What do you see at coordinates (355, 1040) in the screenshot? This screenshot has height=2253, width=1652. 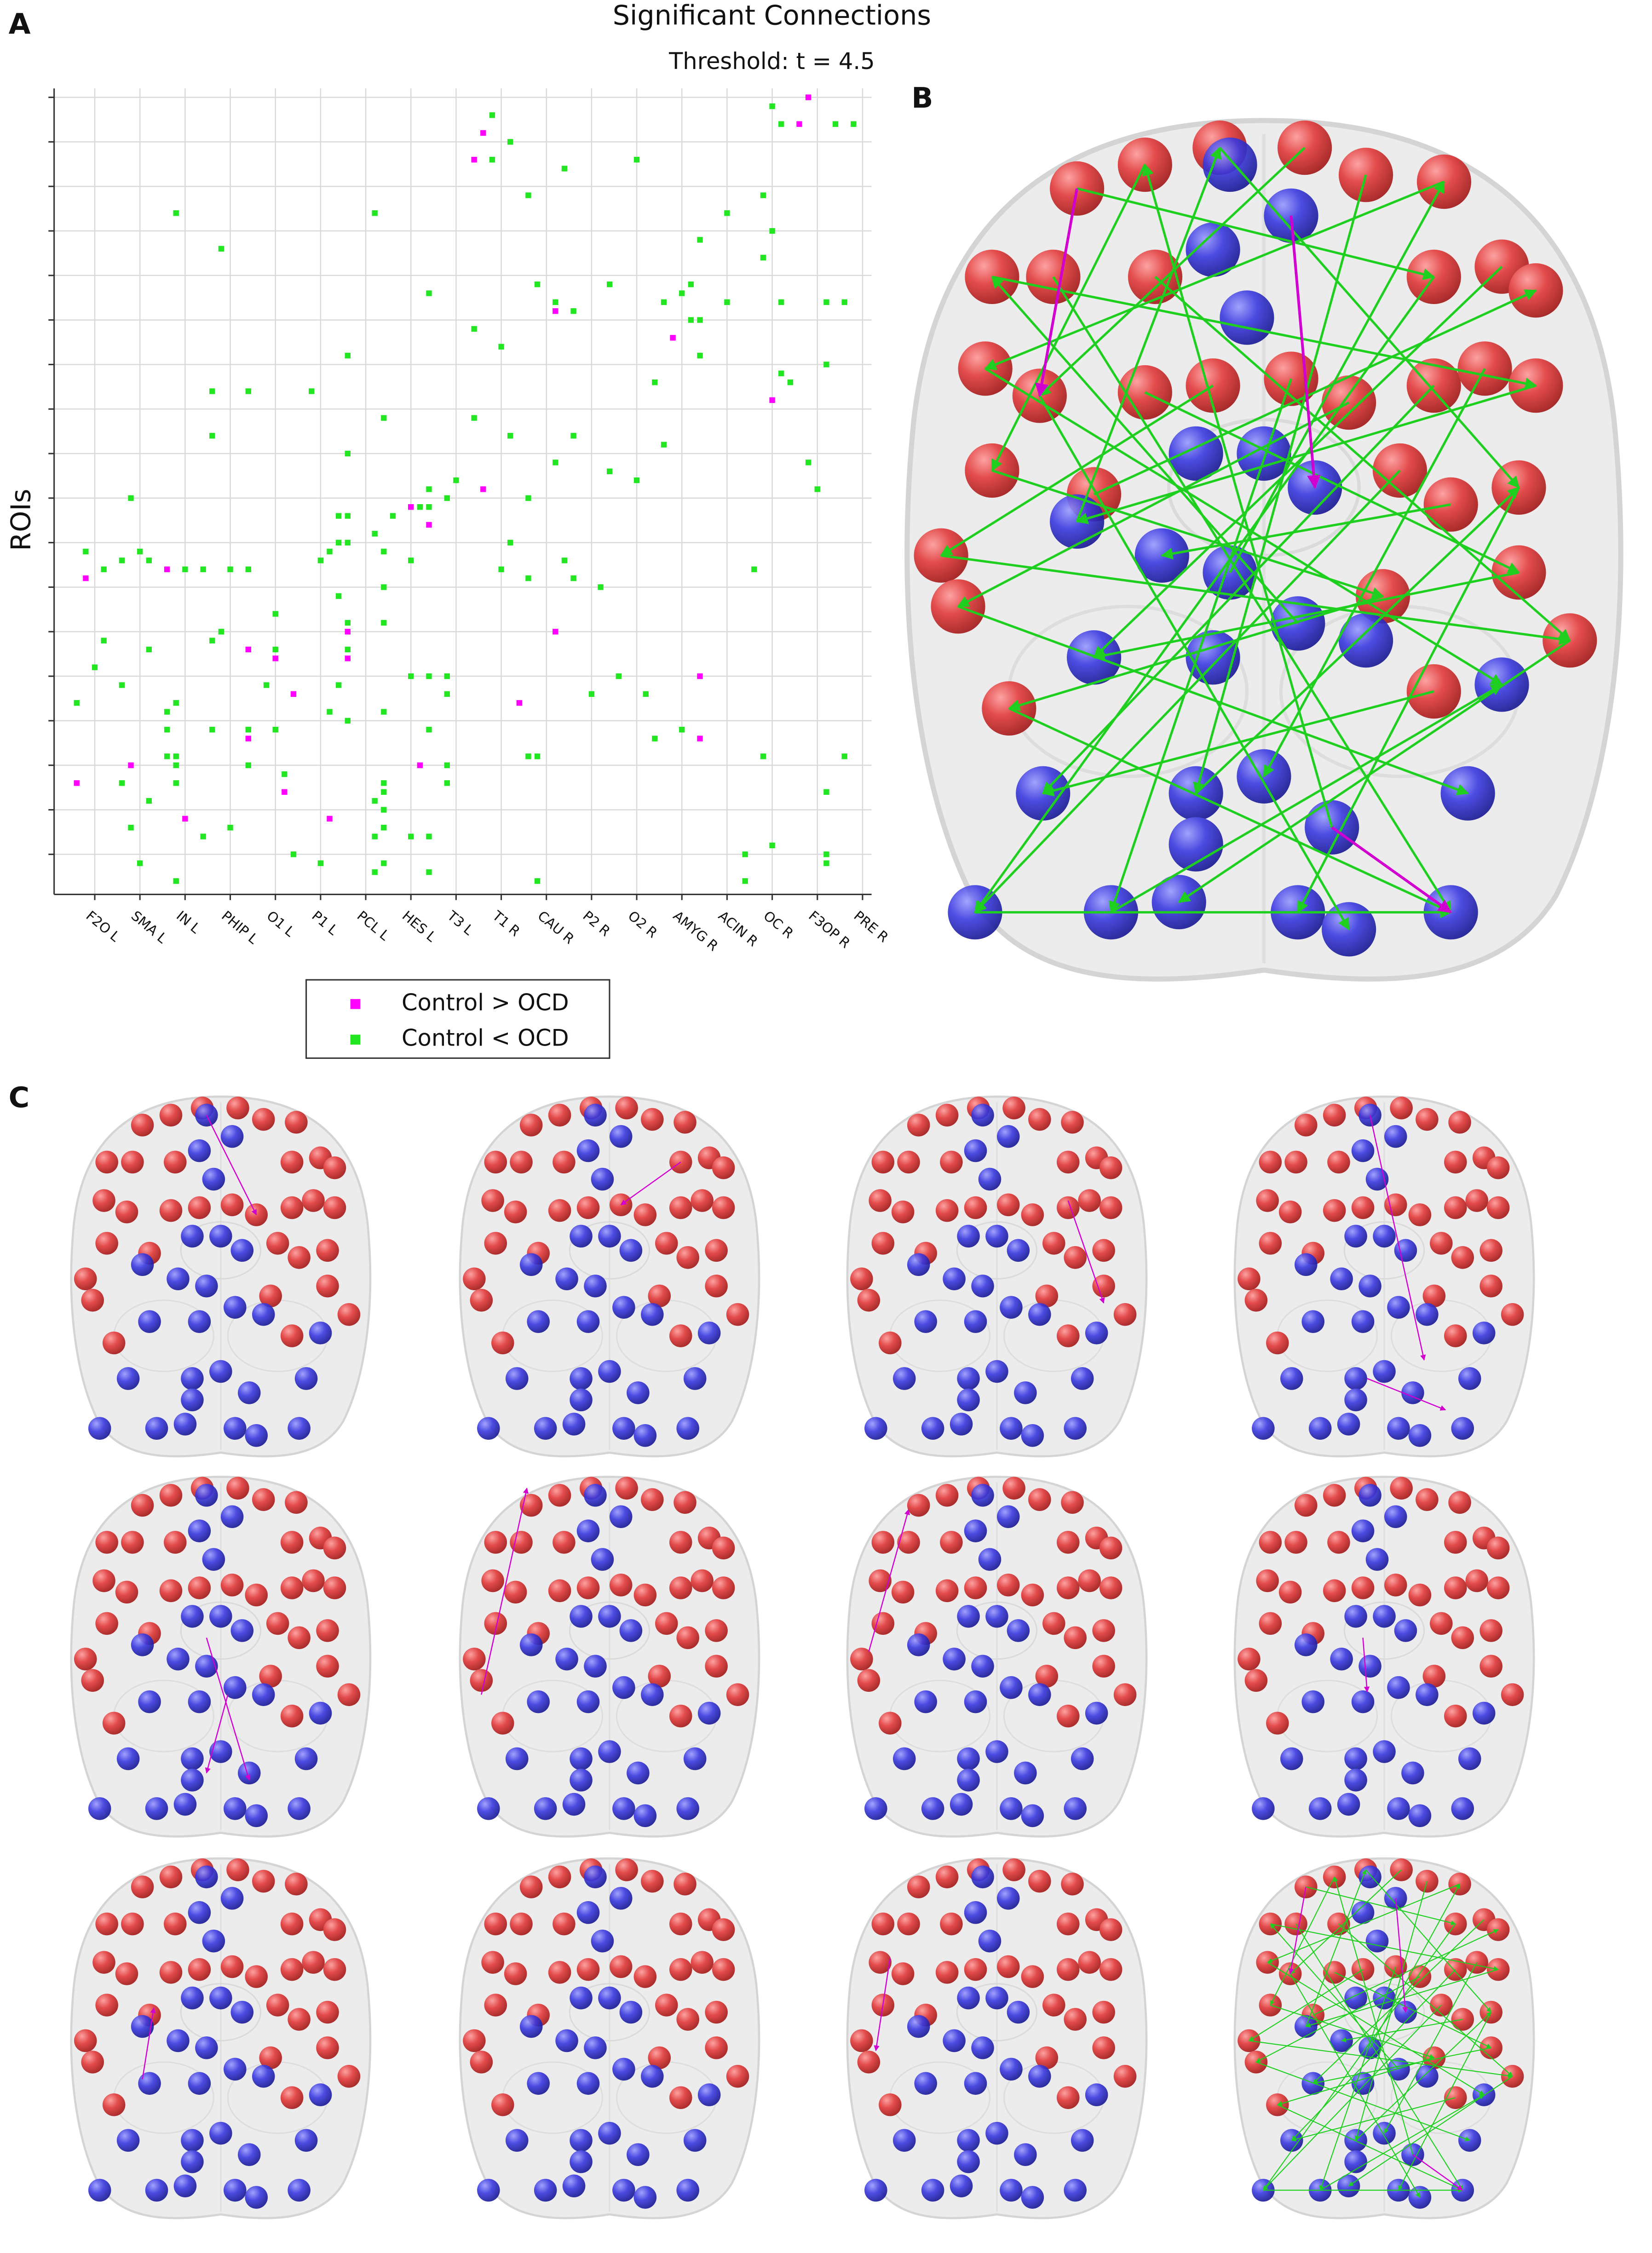 I see `legend-marker` at bounding box center [355, 1040].